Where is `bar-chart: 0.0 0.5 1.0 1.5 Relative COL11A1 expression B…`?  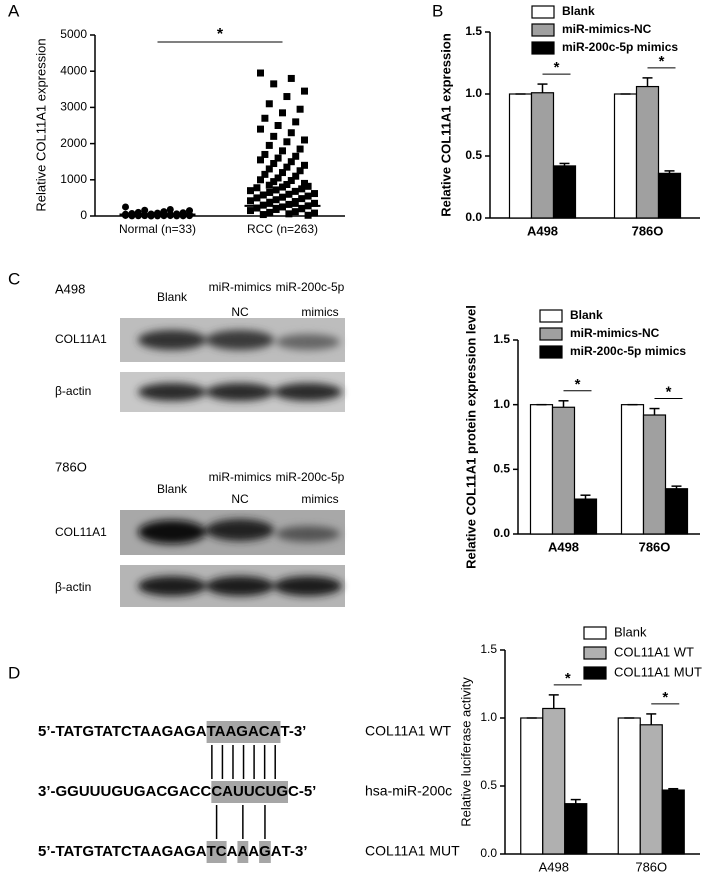
bar-chart: 0.0 0.5 1.0 1.5 Relative COL11A1 expression B… is located at coordinates (569, 121).